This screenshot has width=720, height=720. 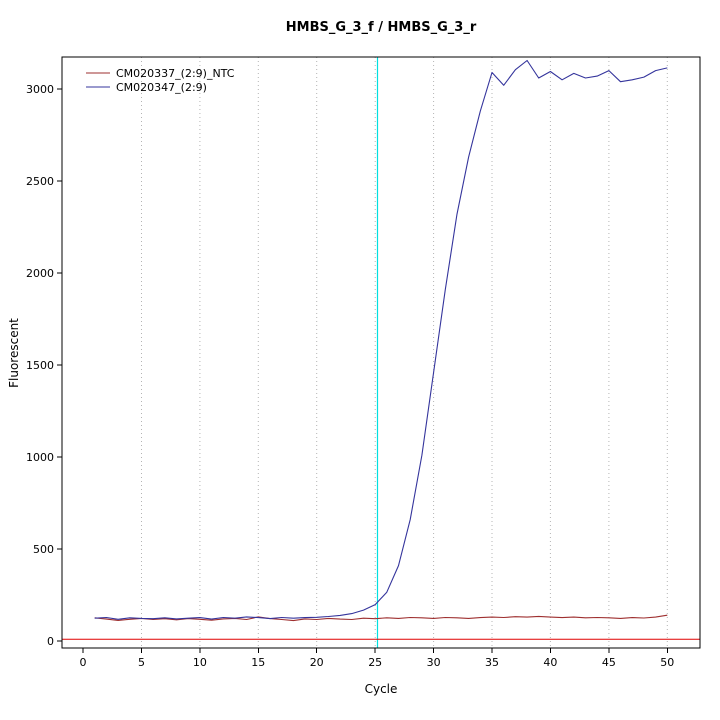 I want to click on y-tick-label: 1000, so click(x=40, y=457).